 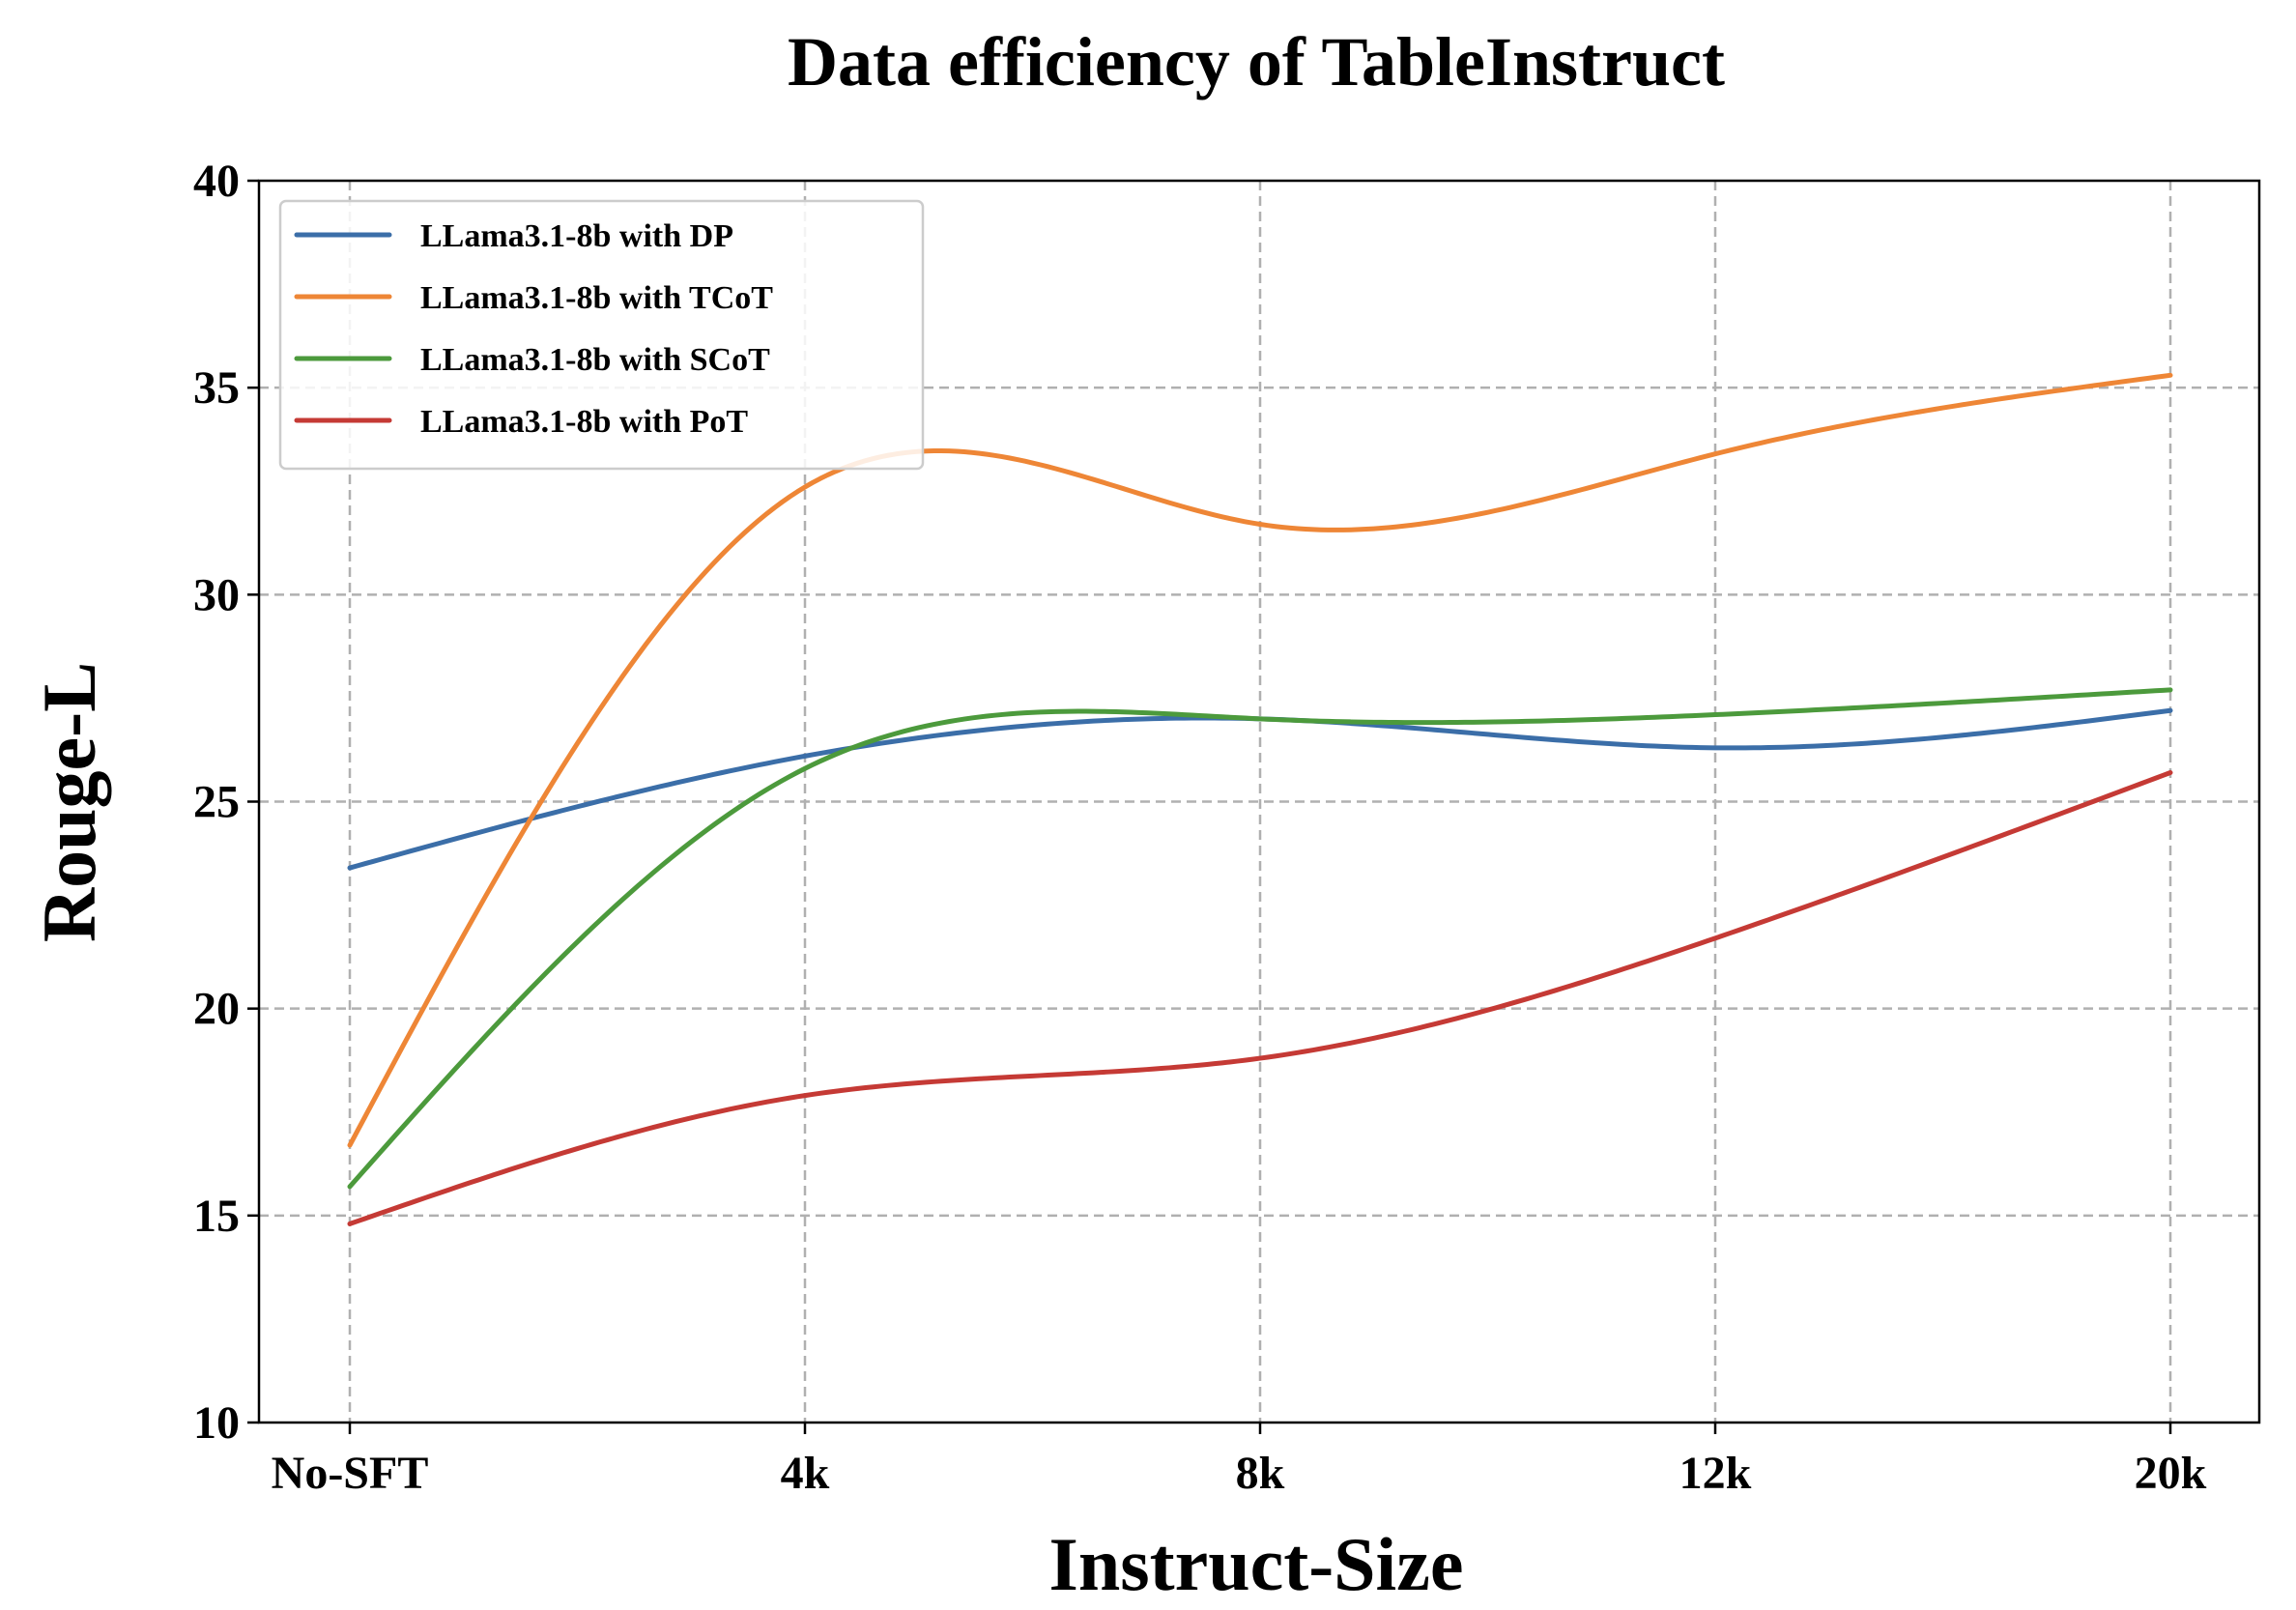 What do you see at coordinates (216, 388) in the screenshot?
I see `y-tick-label: 35` at bounding box center [216, 388].